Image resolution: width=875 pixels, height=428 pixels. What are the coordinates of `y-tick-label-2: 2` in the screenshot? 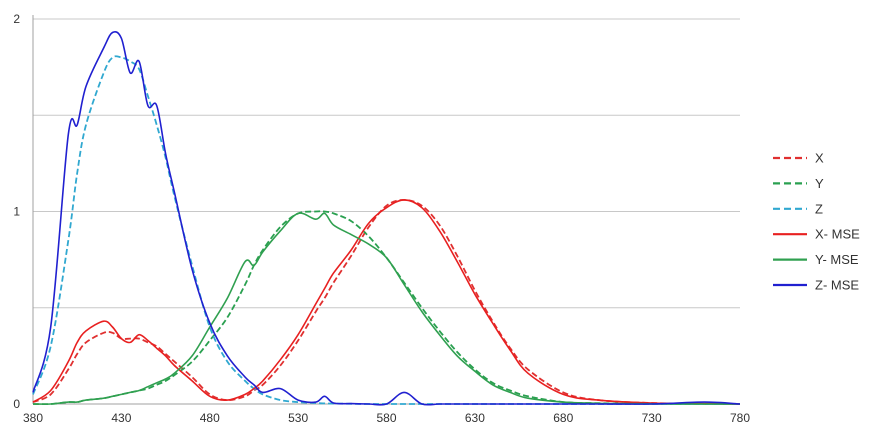 It's located at (16, 19).